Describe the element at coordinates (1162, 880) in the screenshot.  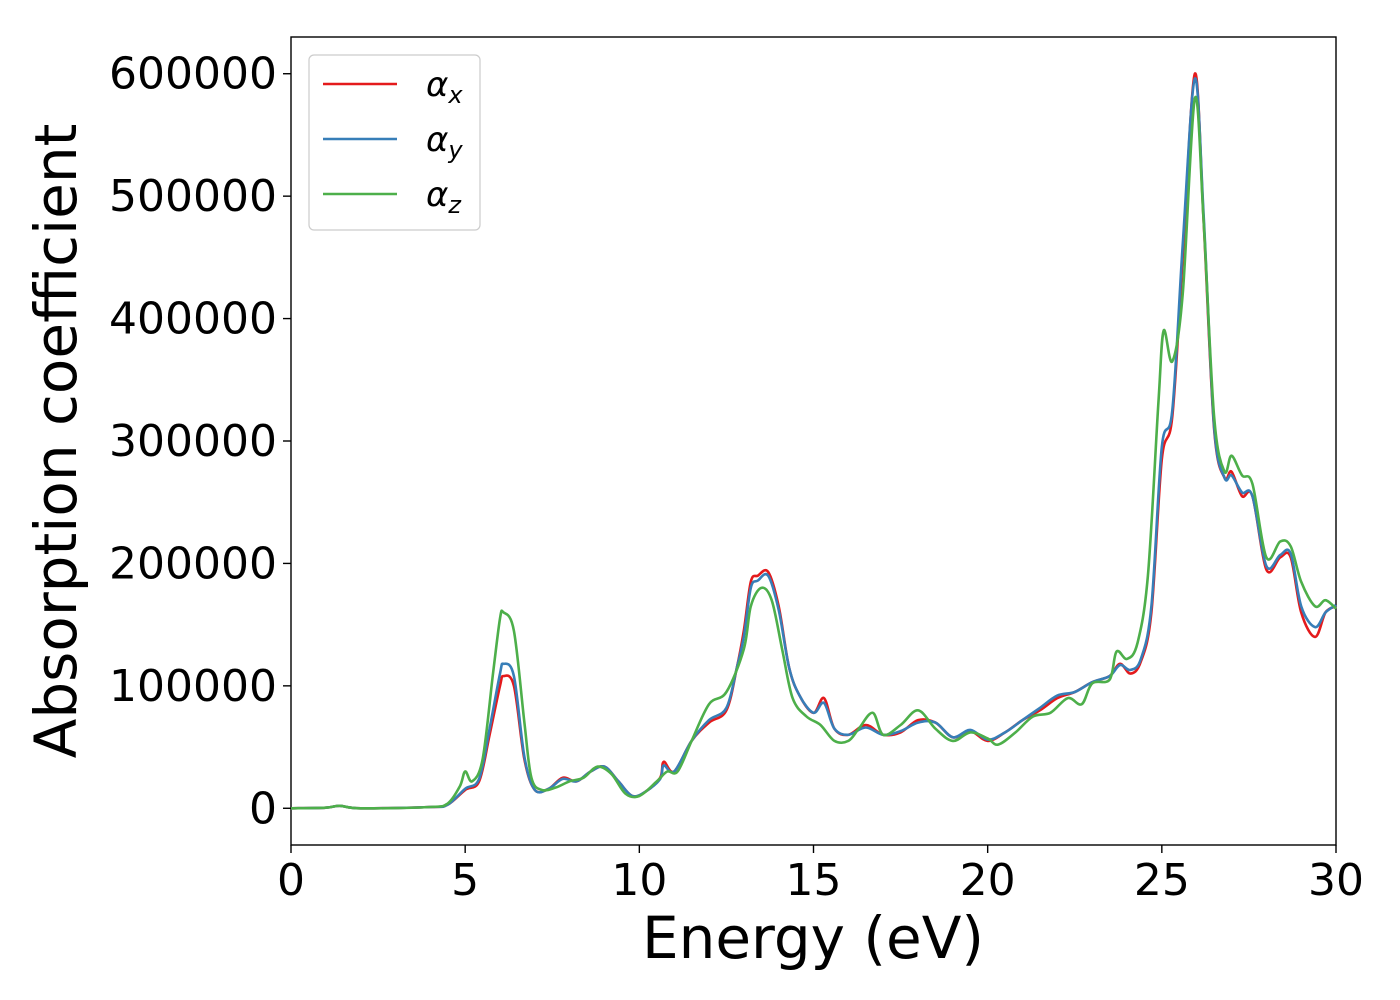
I see `x-tick-label: 25` at that location.